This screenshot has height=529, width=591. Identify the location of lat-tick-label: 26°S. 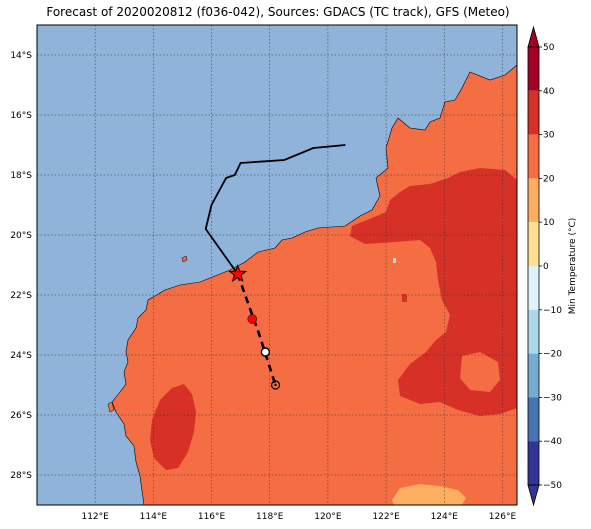
(21, 416).